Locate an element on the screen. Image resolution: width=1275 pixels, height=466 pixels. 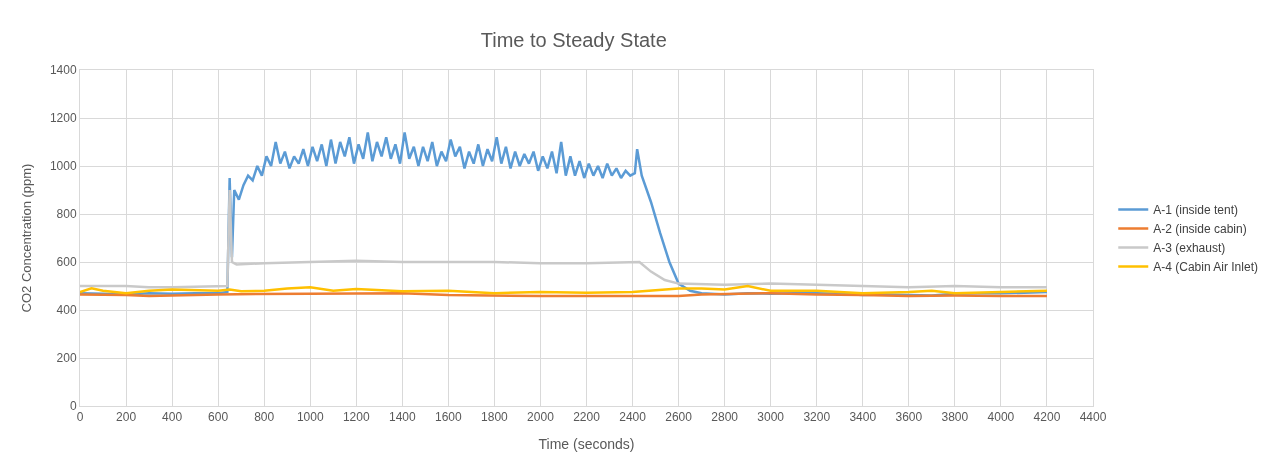
legend-label: A-2 (inside cabin) is located at coordinates (1200, 229).